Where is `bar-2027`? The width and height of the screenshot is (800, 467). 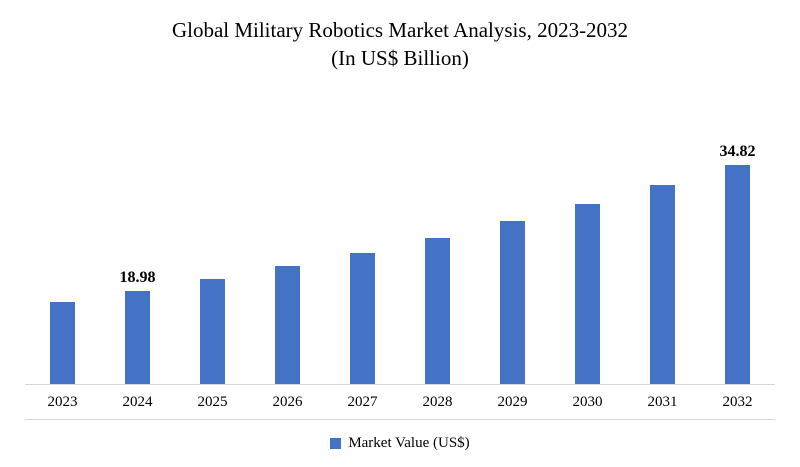 bar-2027 is located at coordinates (362, 318).